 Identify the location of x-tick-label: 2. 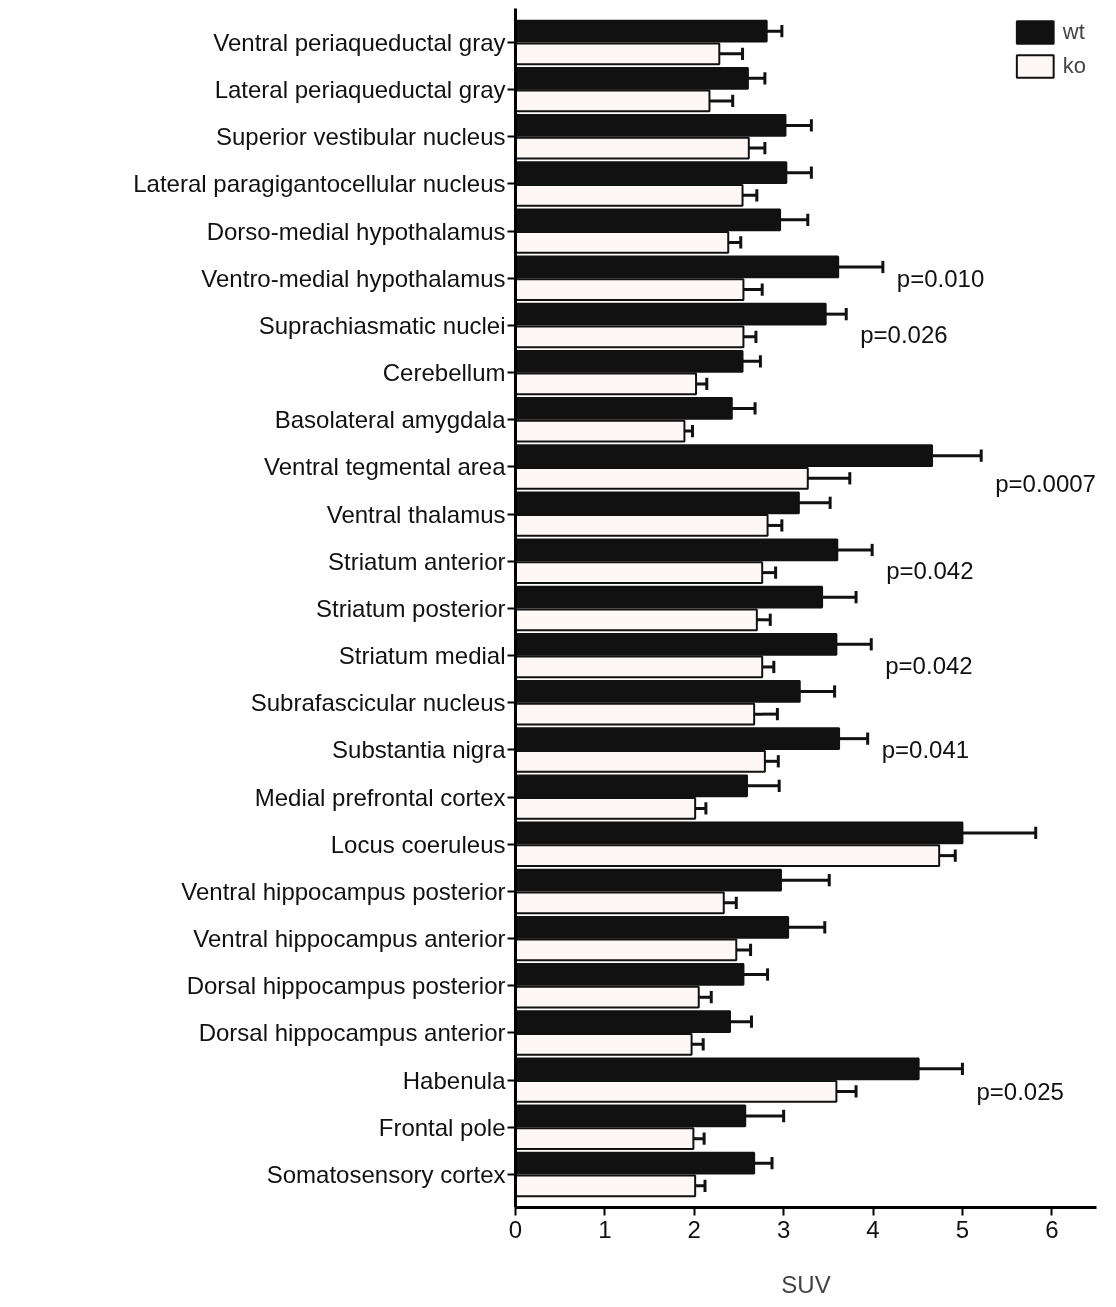
(694, 1229).